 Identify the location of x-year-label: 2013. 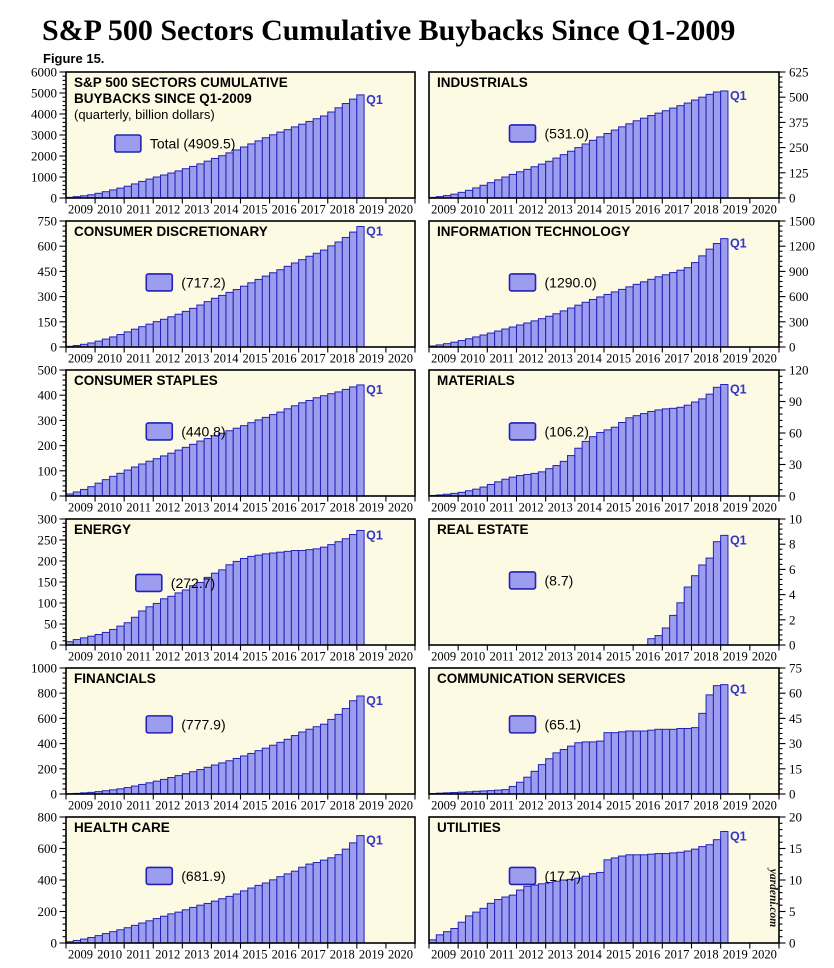
(196, 806).